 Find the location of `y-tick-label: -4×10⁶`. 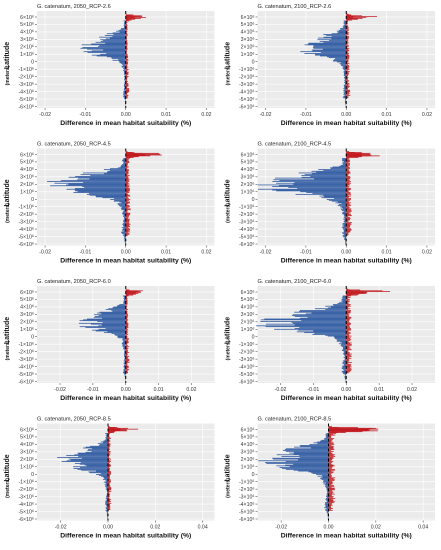

y-tick-label: -4×10⁶ is located at coordinates (247, 367).